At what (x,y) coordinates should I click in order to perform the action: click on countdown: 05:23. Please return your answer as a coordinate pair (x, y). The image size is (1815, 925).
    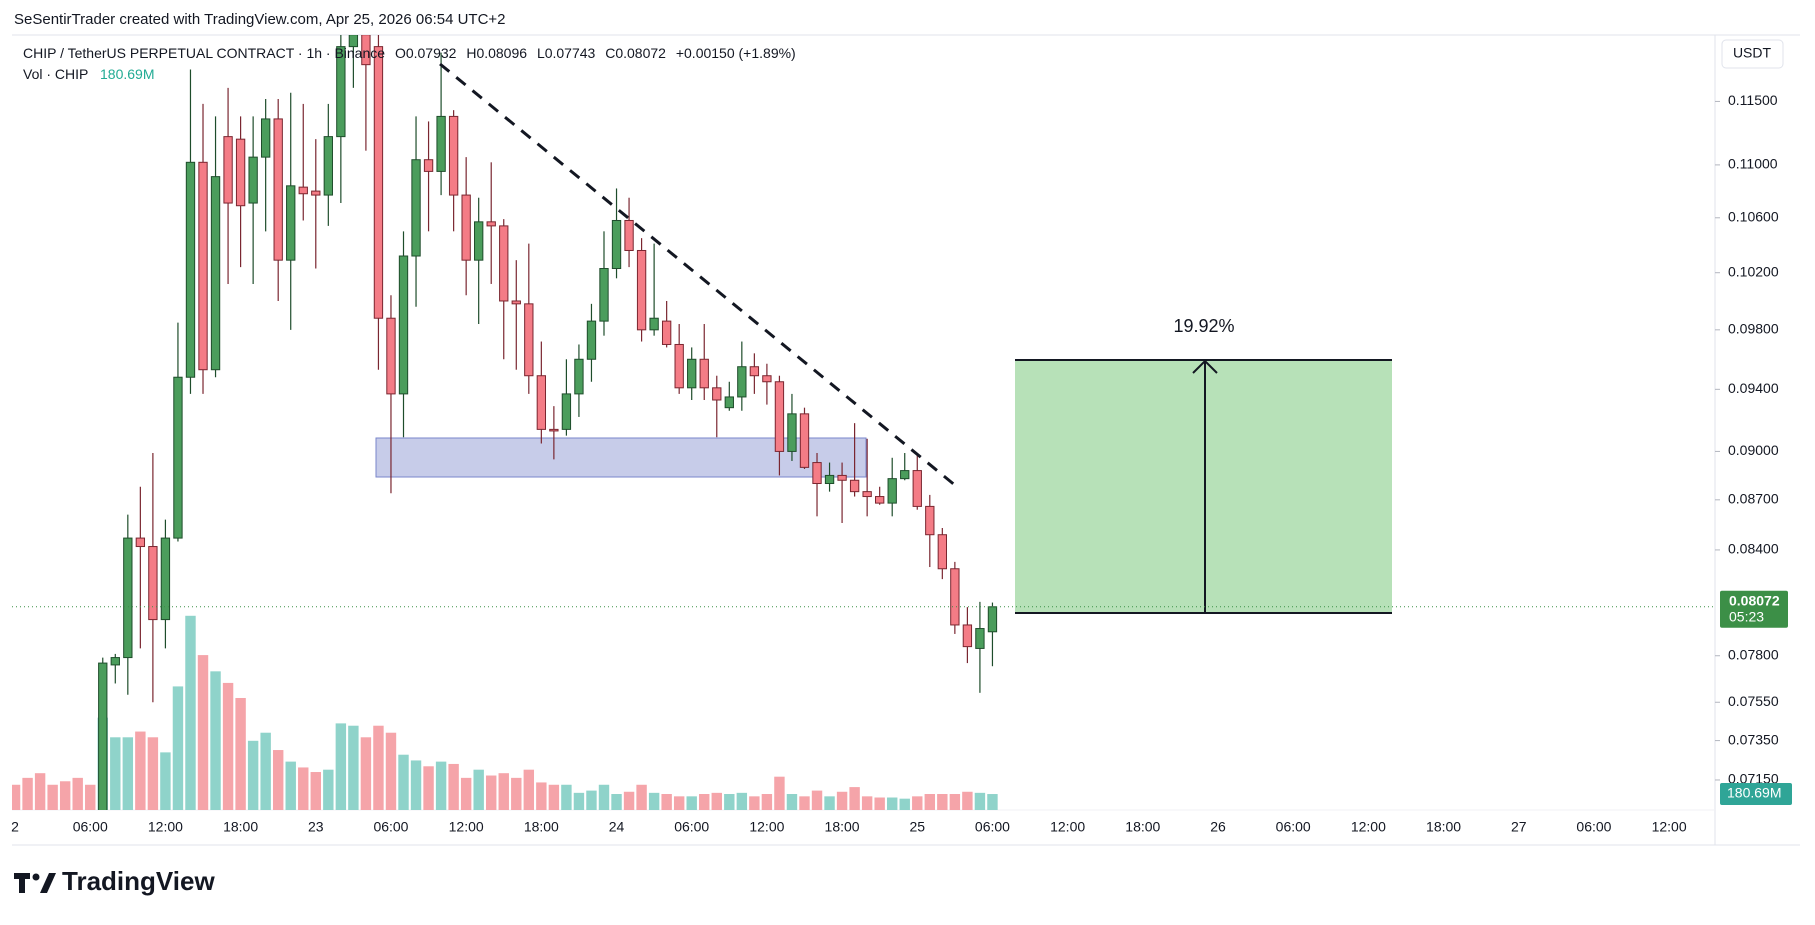
    Looking at the image, I should click on (1746, 617).